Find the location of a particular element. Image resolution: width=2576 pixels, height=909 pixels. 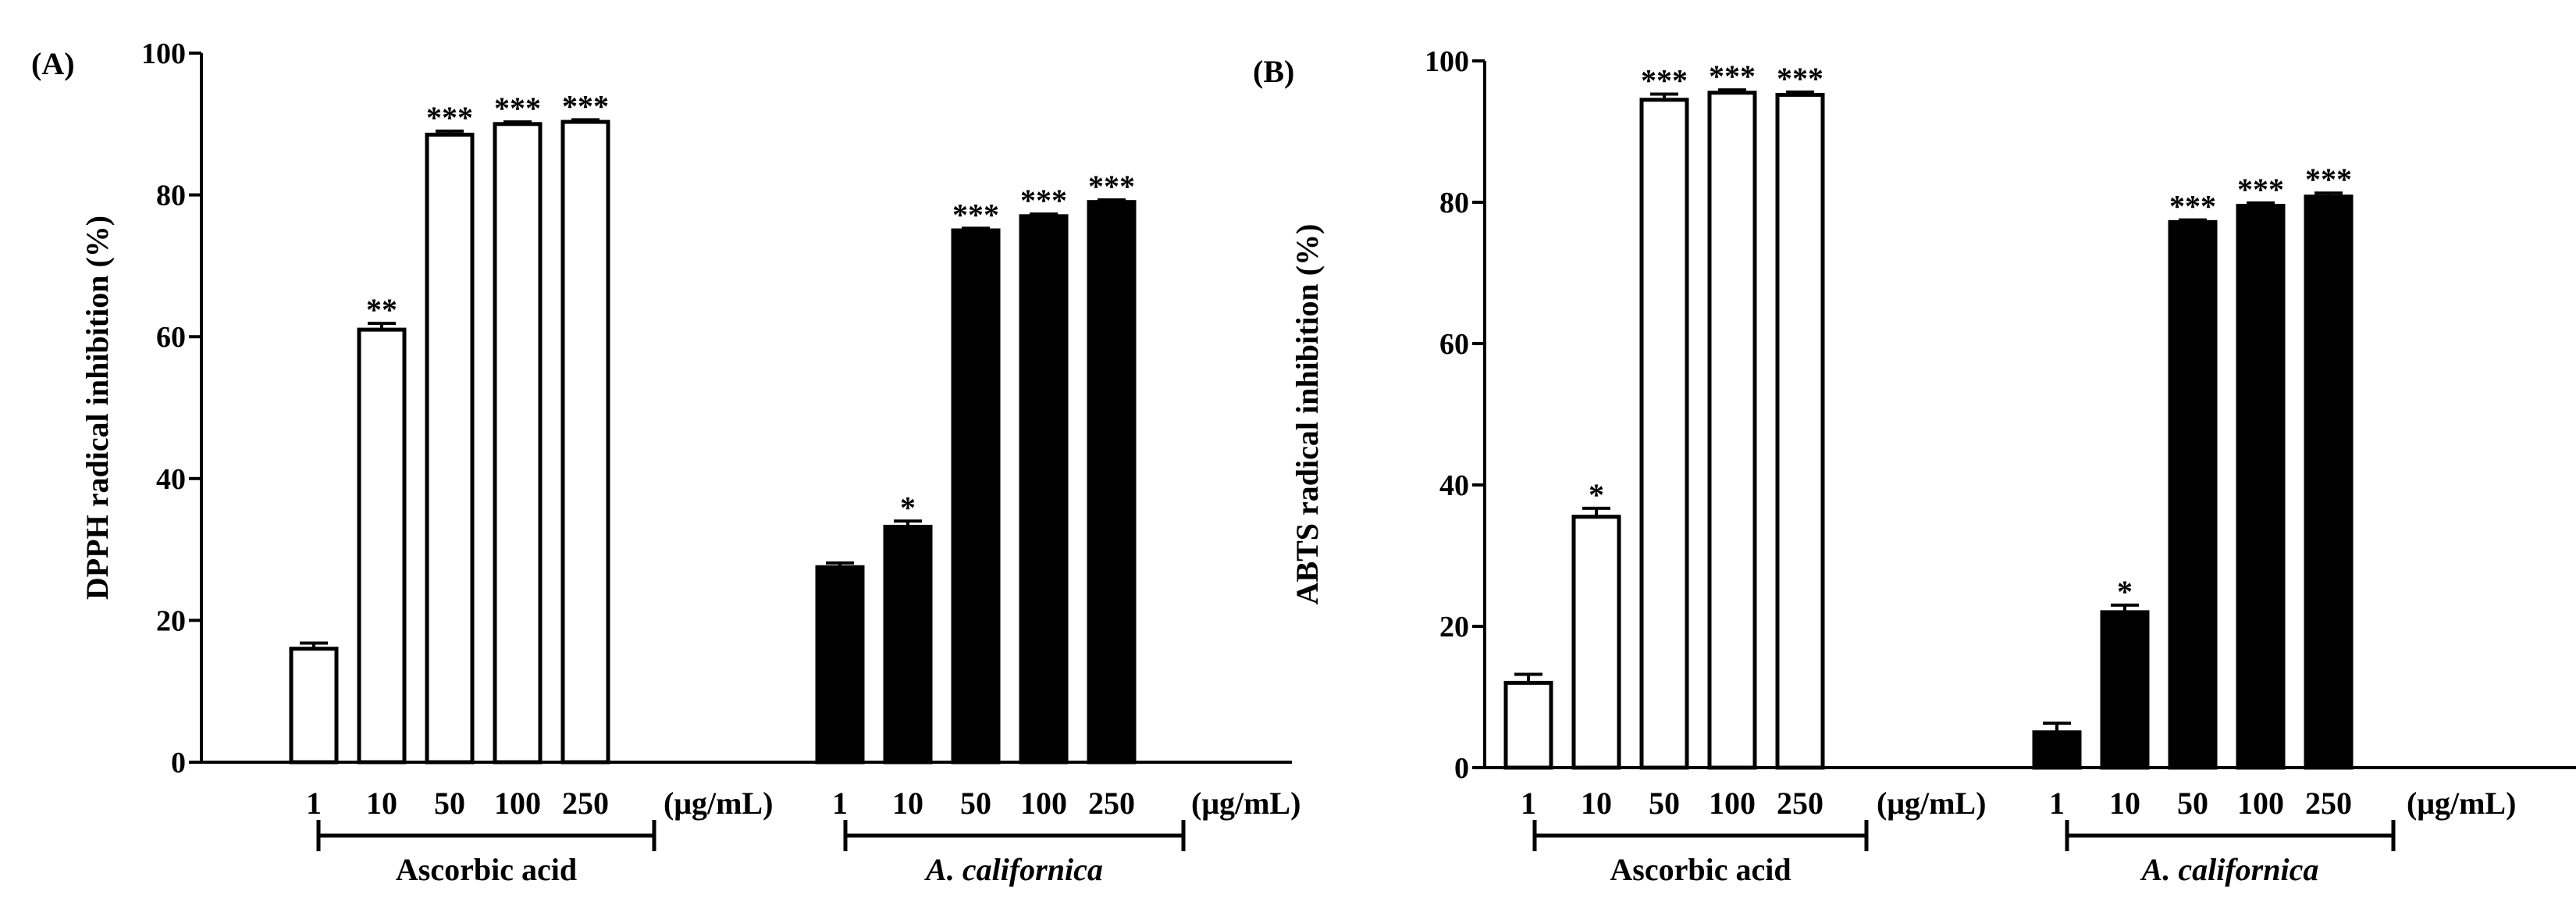

panel-label: (A) is located at coordinates (53, 63).